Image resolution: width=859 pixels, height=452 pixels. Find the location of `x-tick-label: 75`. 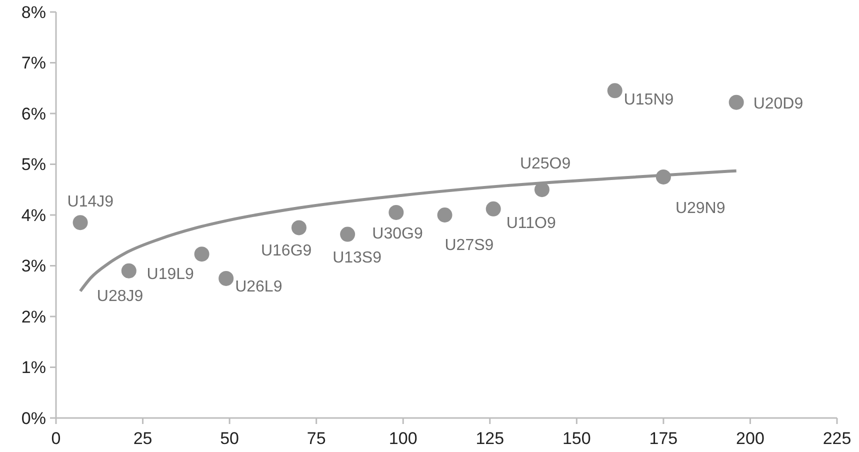

x-tick-label: 75 is located at coordinates (316, 438).